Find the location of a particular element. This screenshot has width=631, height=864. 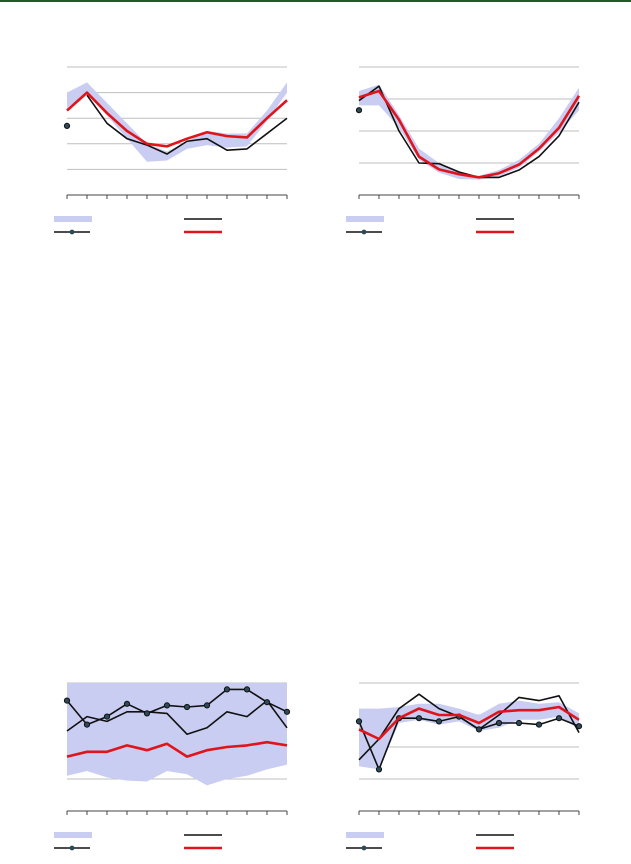

chart-4-svg is located at coordinates (464, 766).